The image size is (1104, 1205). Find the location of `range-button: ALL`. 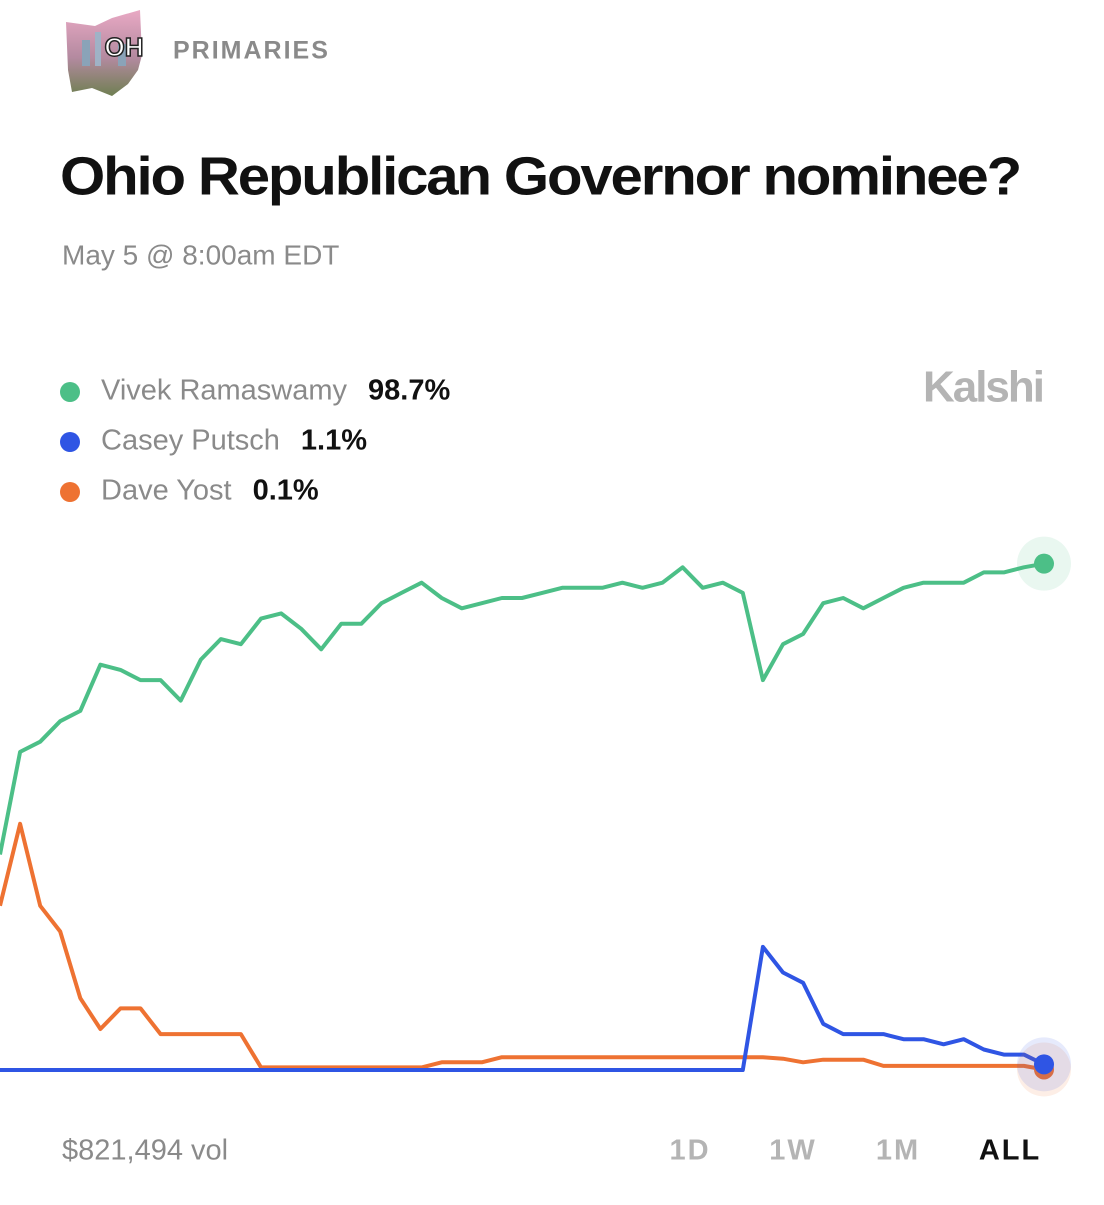

range-button: ALL is located at coordinates (1010, 1151).